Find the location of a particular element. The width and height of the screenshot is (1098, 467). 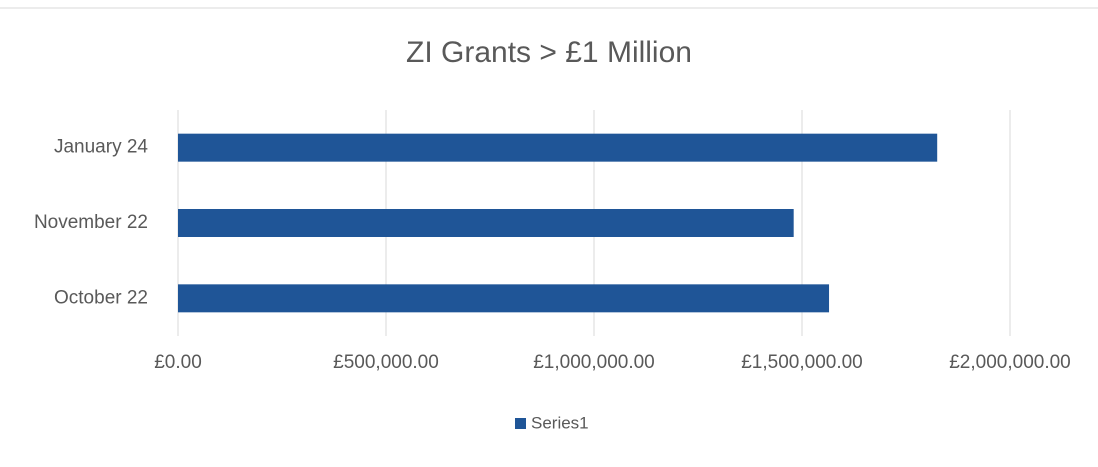

x-tick-label: £500,000.00 is located at coordinates (386, 362).